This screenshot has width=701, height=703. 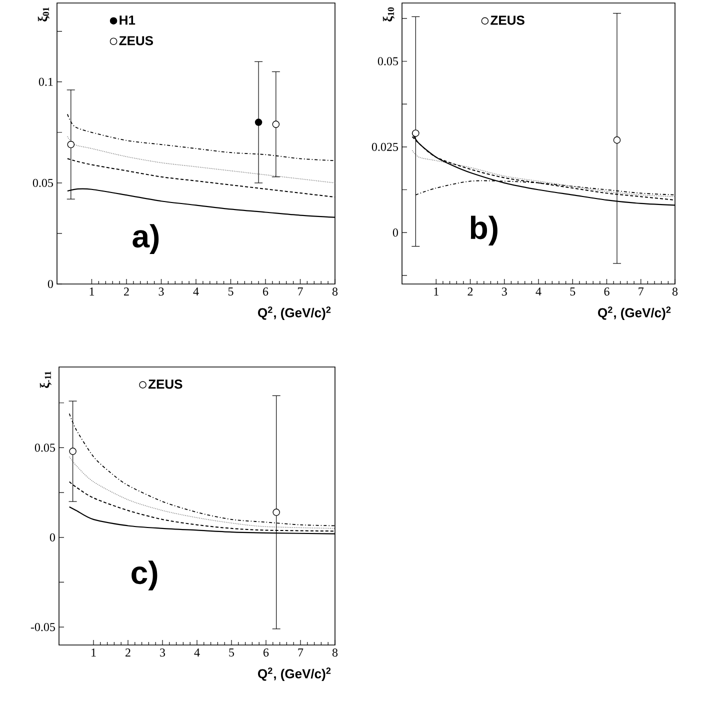 What do you see at coordinates (385, 147) in the screenshot?
I see `y-tick-label: 0.025` at bounding box center [385, 147].